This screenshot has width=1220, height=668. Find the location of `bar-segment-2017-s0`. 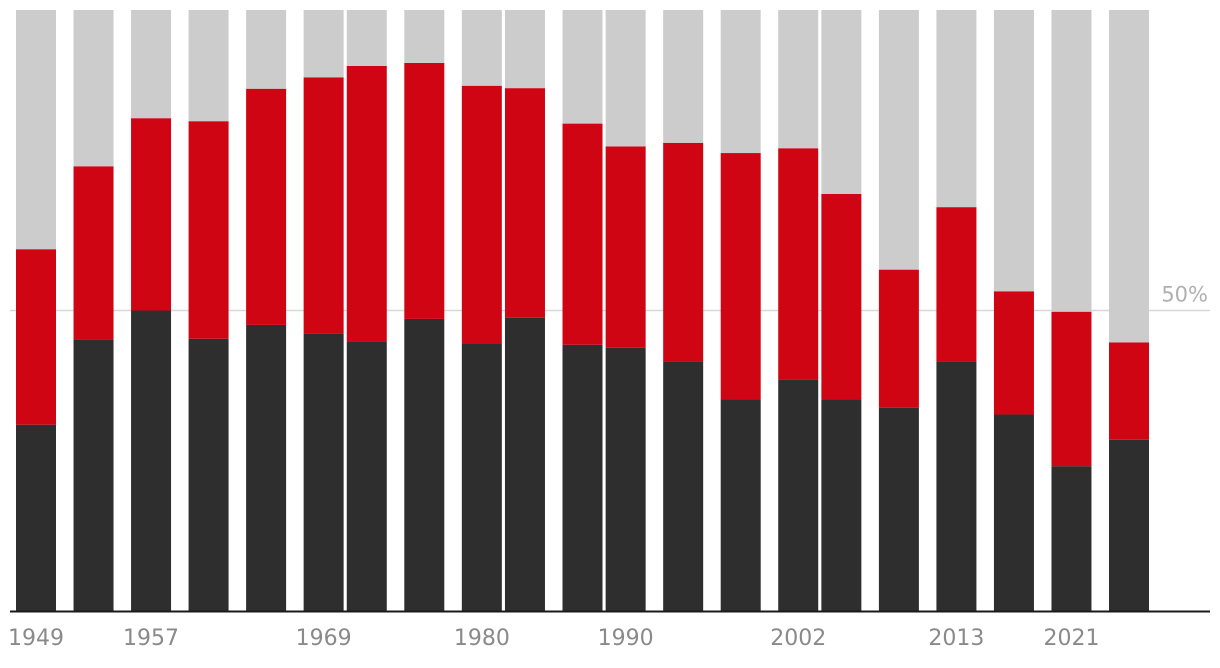

bar-segment-2017-s0 is located at coordinates (1013, 512).